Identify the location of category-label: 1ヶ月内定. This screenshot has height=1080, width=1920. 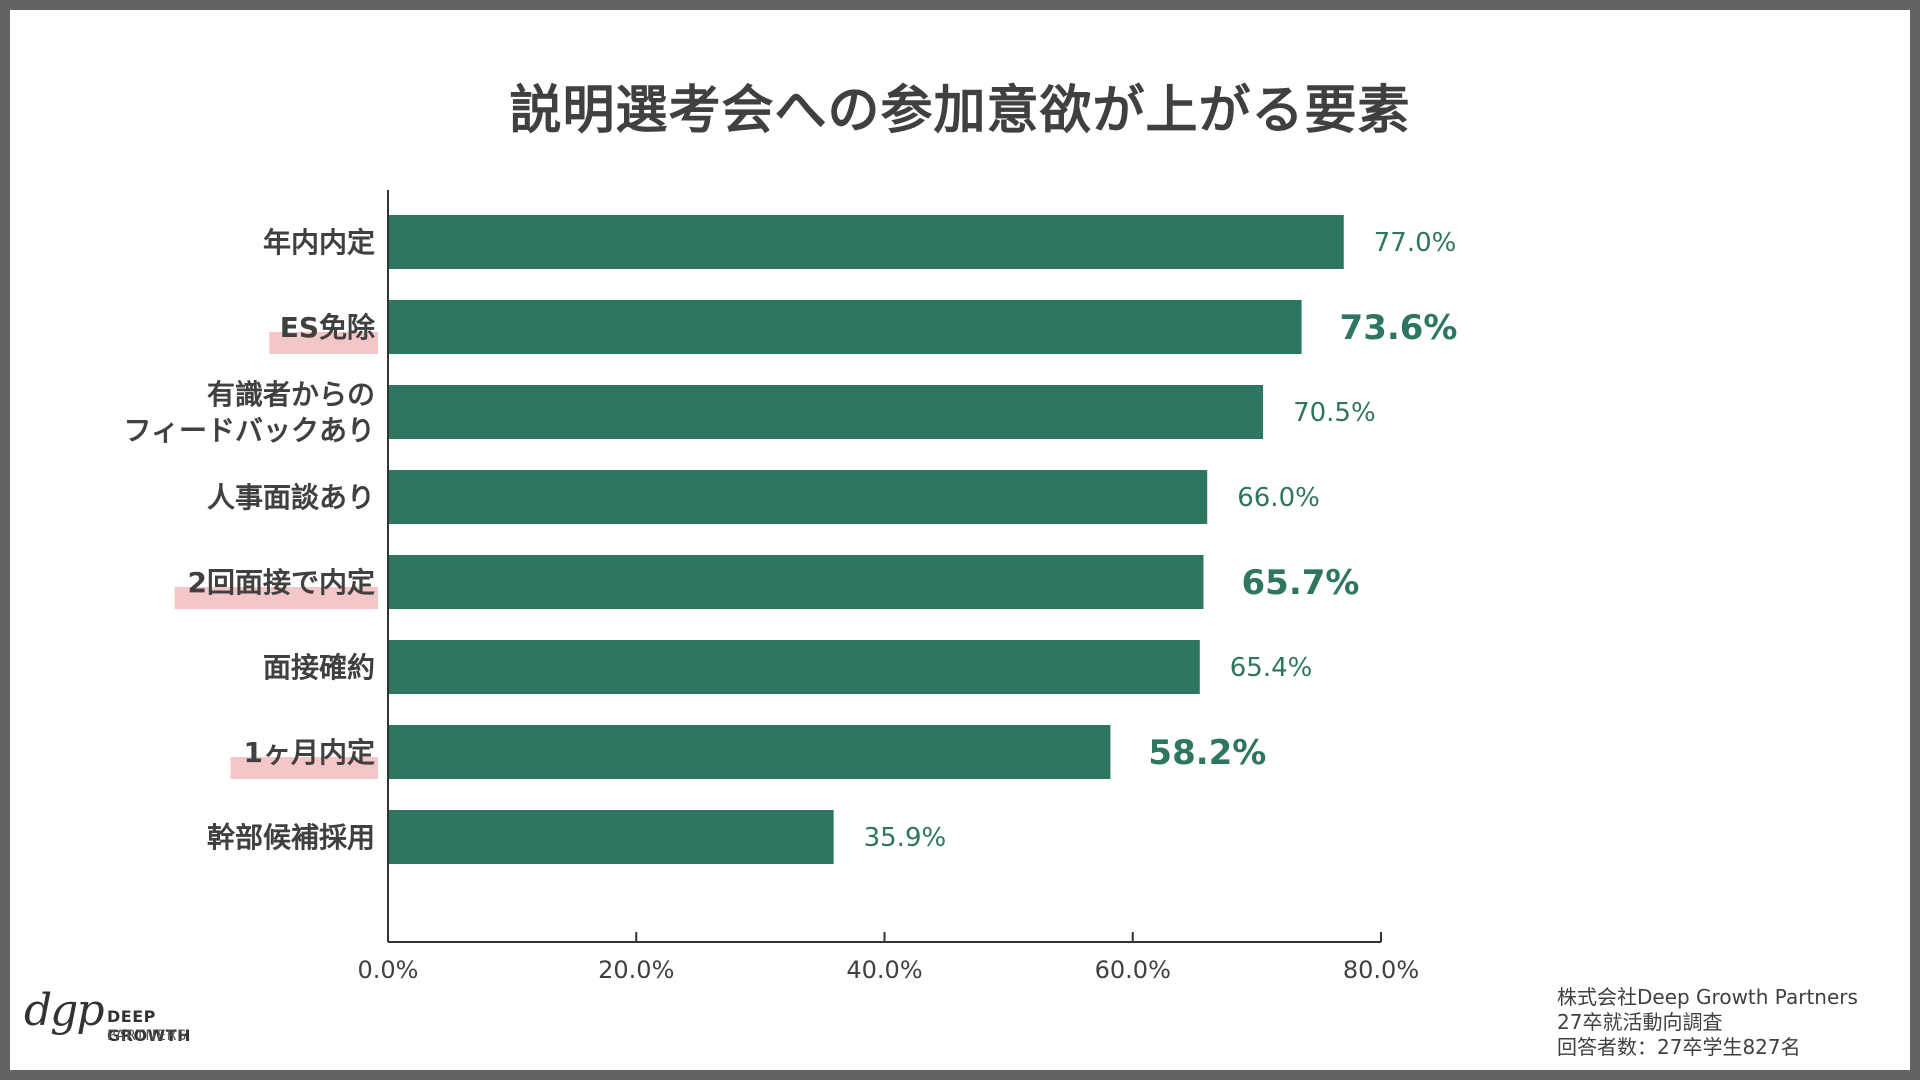
(309, 752).